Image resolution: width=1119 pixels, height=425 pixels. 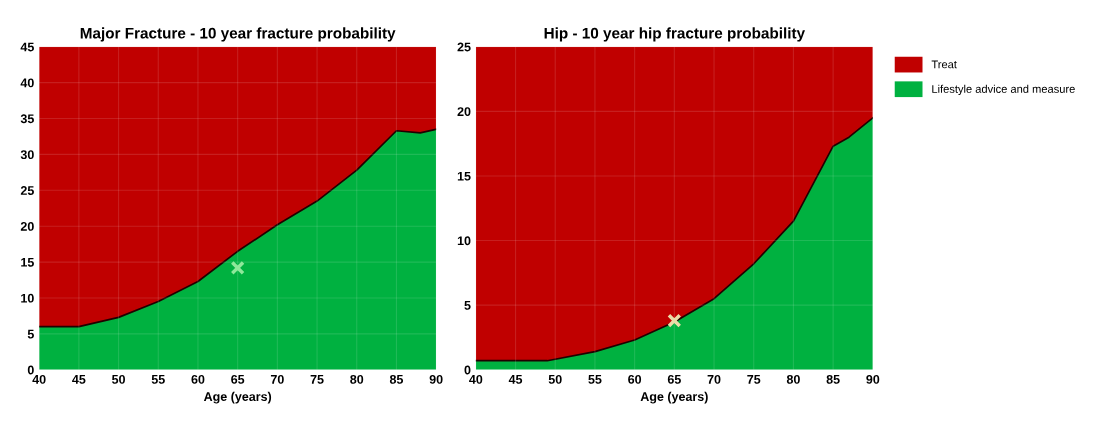 What do you see at coordinates (238, 34) in the screenshot?
I see `chart-title: Major Fracture - 10 year fracture probability` at bounding box center [238, 34].